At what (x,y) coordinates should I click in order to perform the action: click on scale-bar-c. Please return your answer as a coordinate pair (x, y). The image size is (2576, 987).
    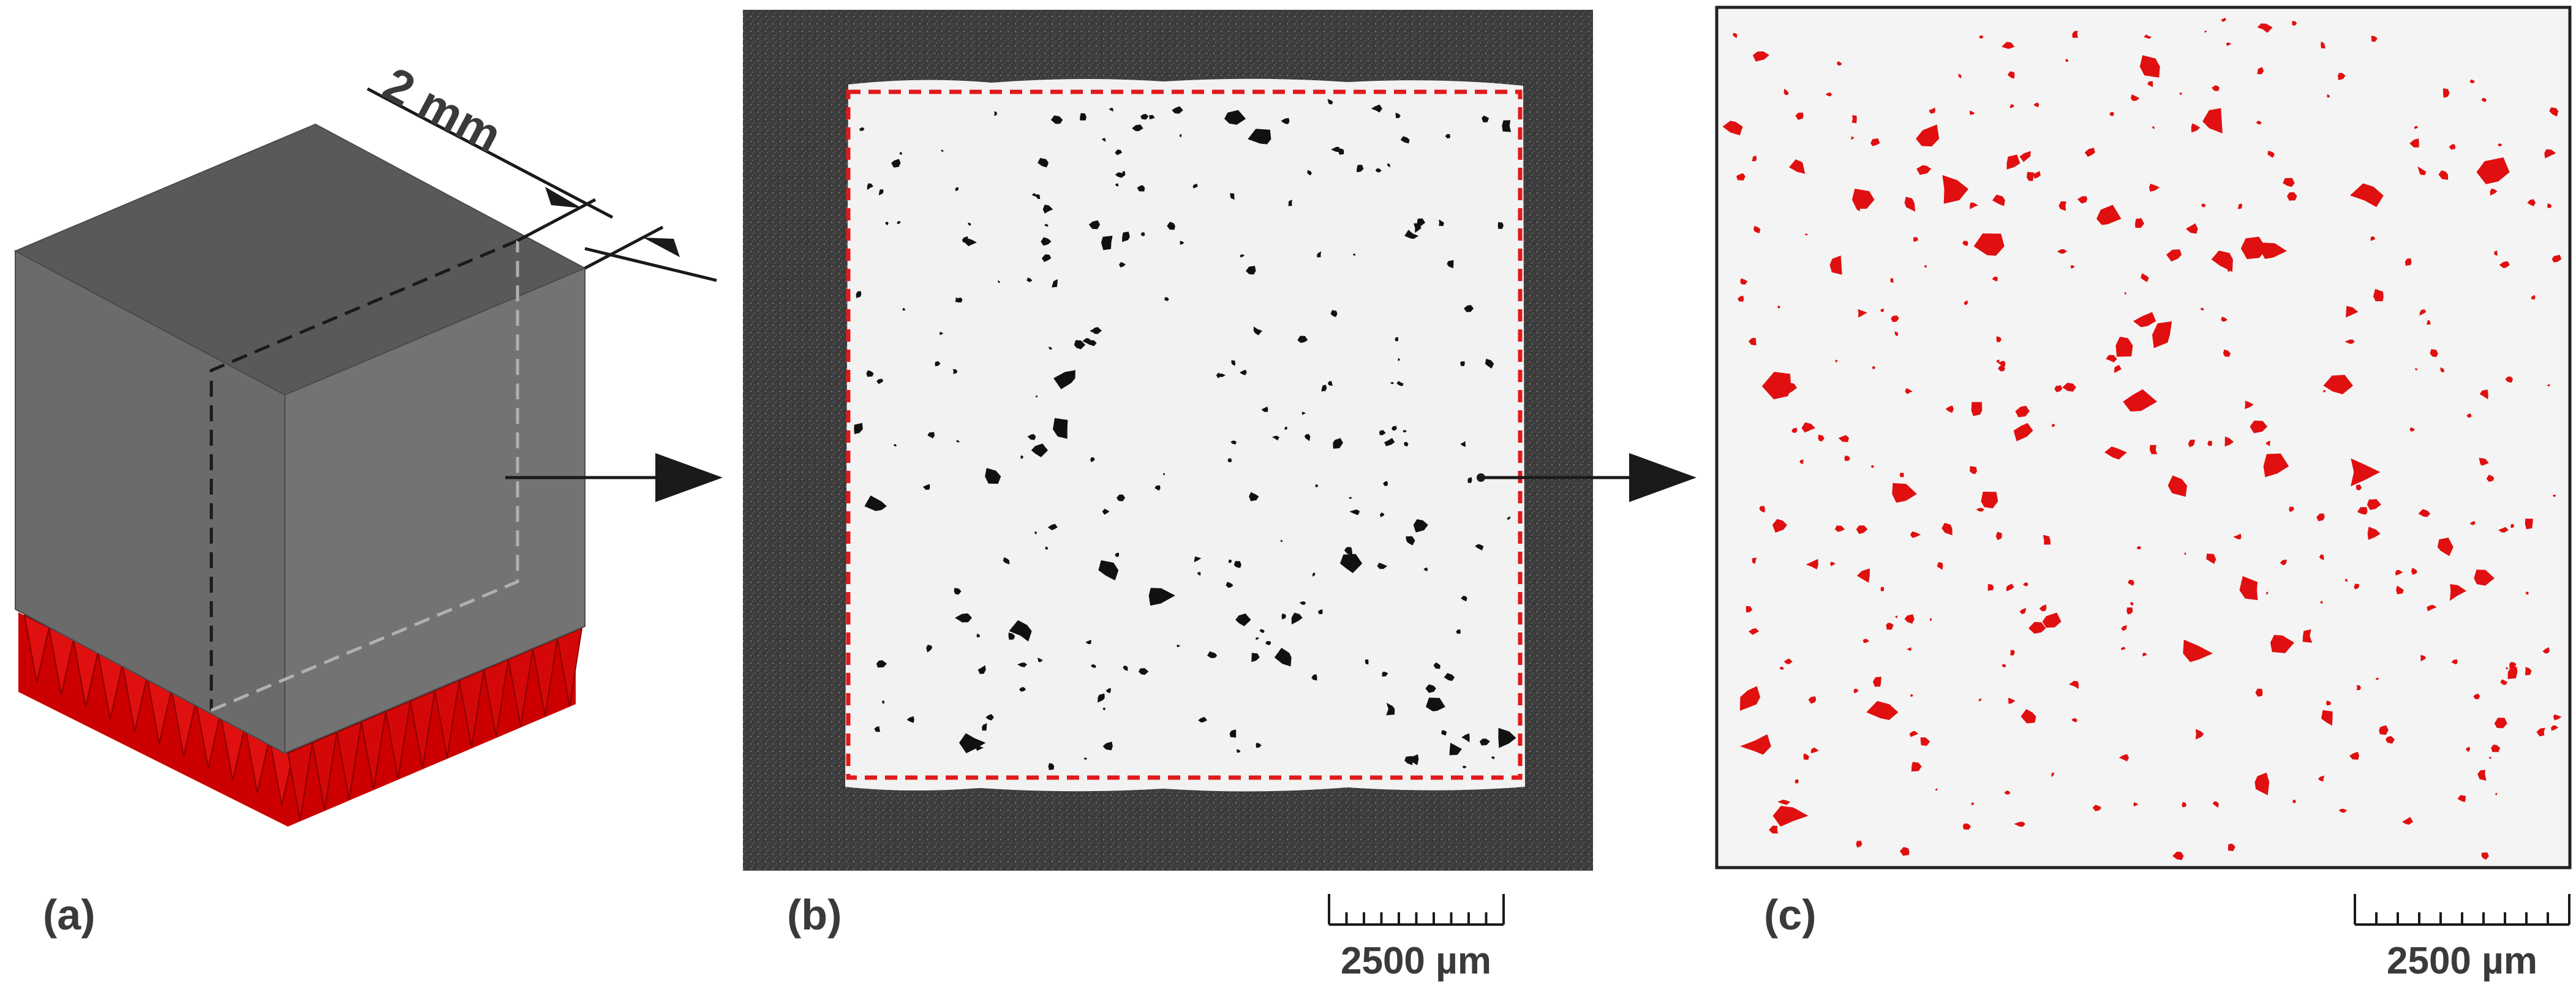
    Looking at the image, I should click on (2462, 910).